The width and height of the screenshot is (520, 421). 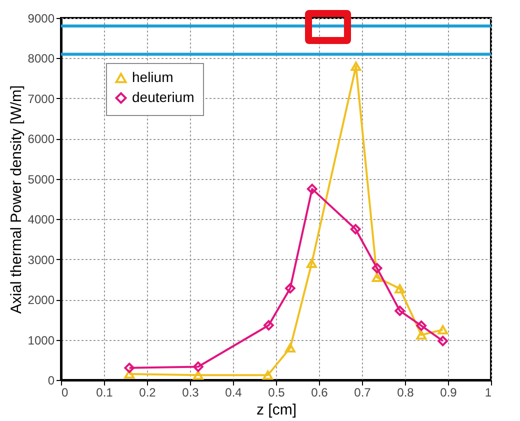 I want to click on y-tick-label: 0, so click(x=51, y=381).